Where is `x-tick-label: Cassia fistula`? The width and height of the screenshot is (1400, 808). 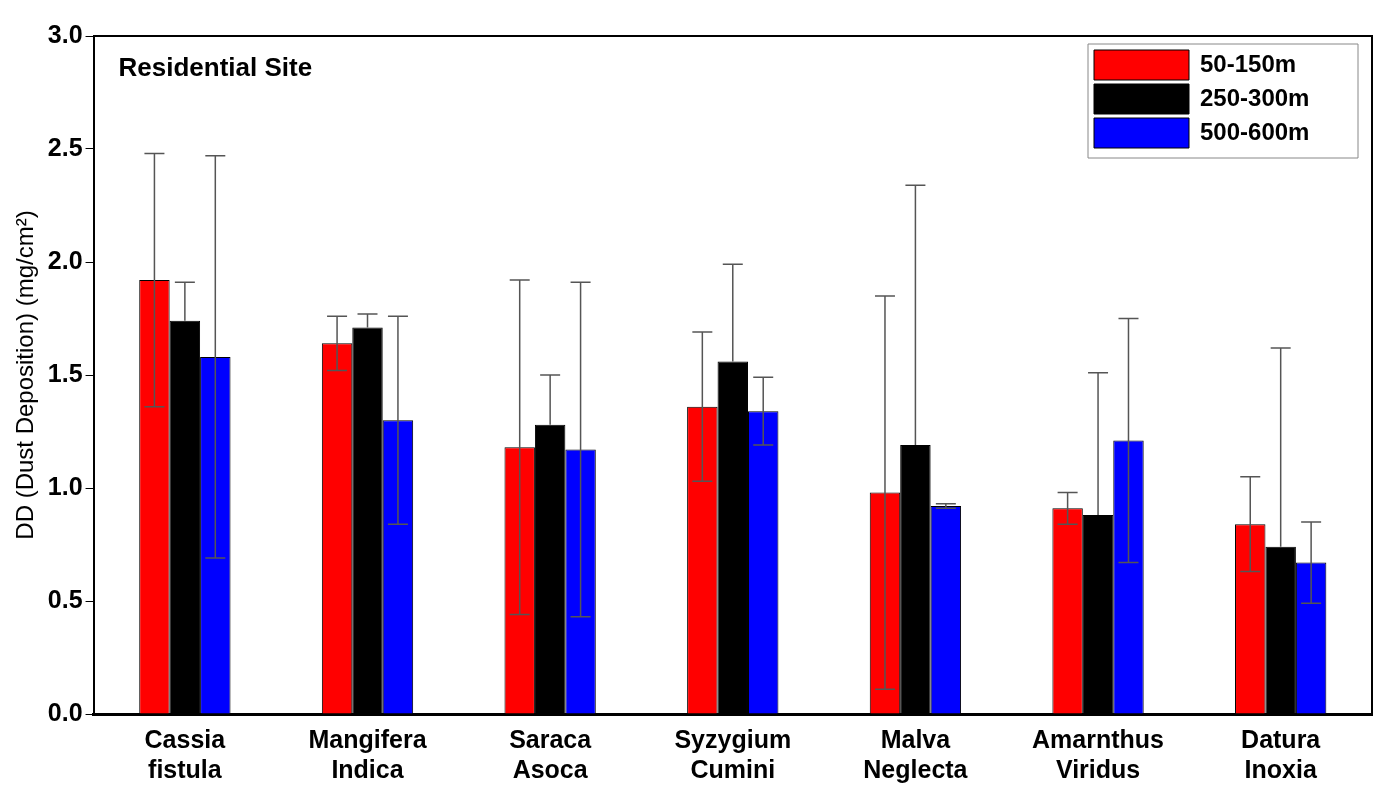
x-tick-label: Cassia fistula is located at coordinates (185, 753).